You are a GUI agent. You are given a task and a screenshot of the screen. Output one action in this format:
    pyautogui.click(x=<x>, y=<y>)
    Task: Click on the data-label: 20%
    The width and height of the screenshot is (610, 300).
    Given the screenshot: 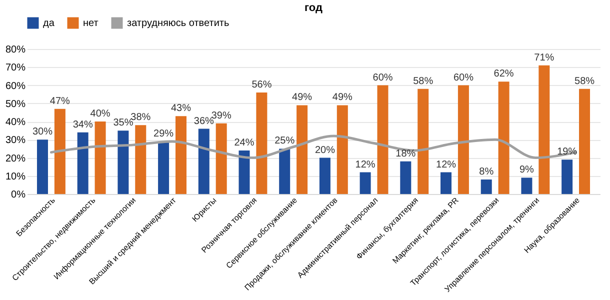 What is the action you would take?
    pyautogui.click(x=325, y=150)
    